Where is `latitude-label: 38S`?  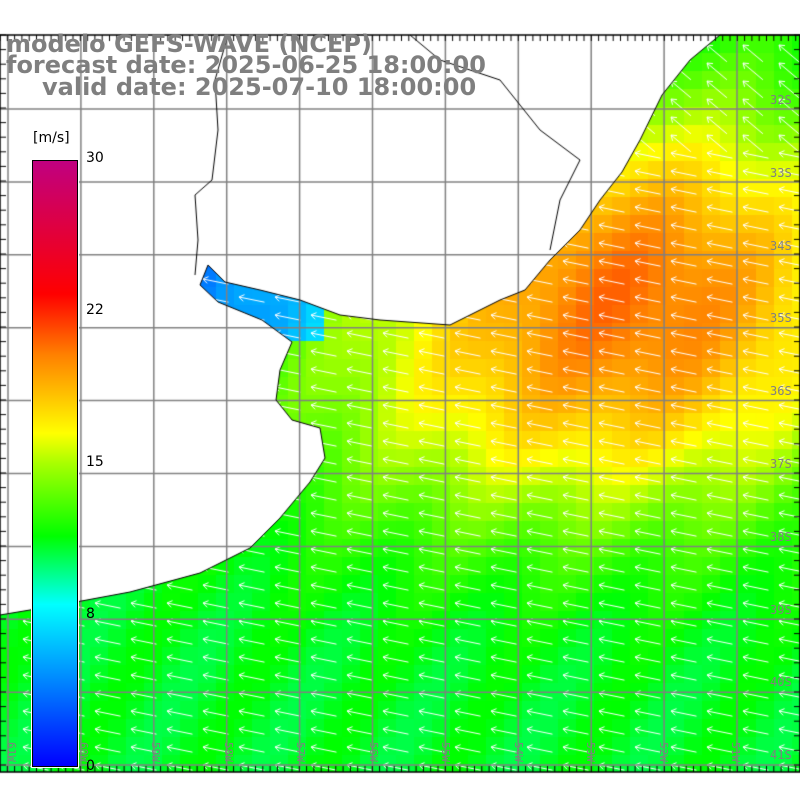 latitude-label: 38S is located at coordinates (781, 536).